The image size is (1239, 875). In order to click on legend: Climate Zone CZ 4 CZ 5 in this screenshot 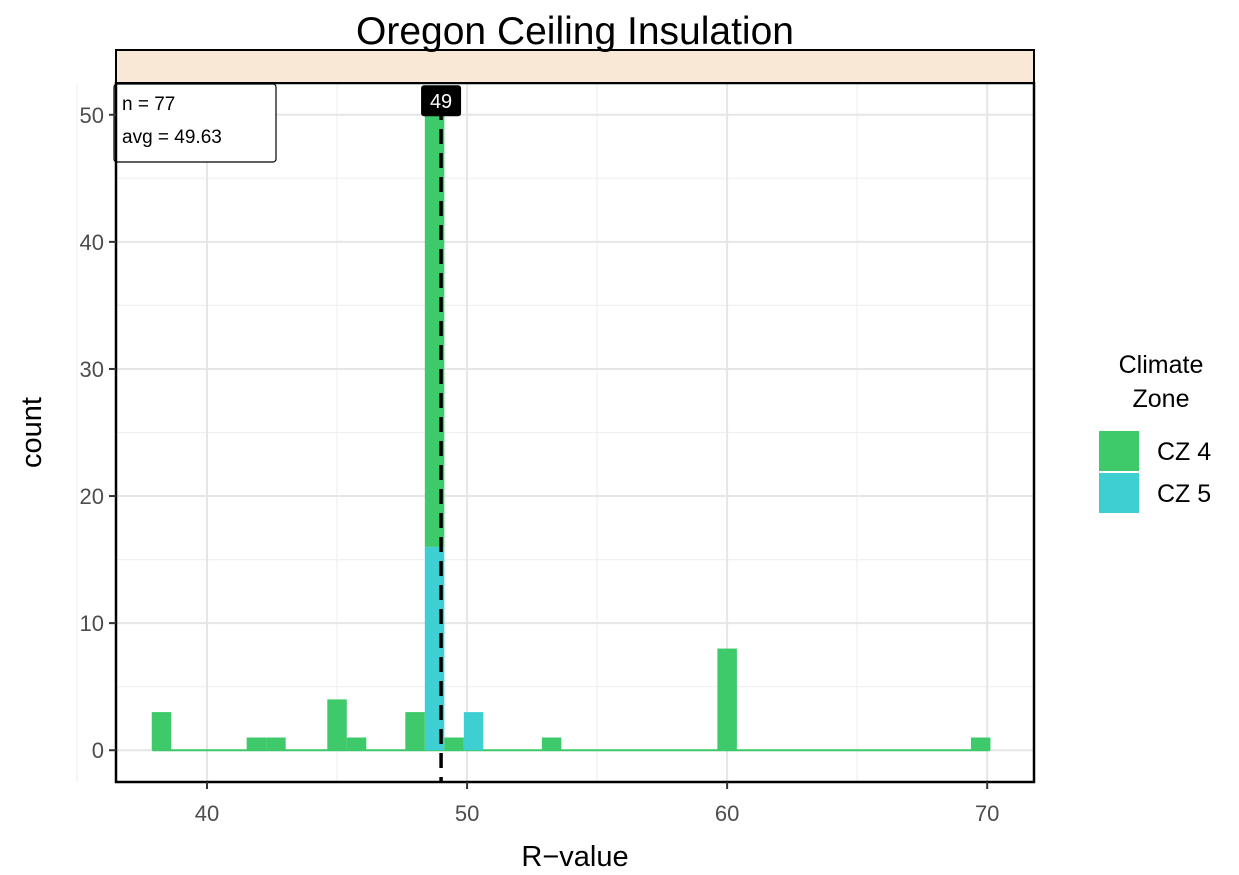, I will do `click(1155, 432)`.